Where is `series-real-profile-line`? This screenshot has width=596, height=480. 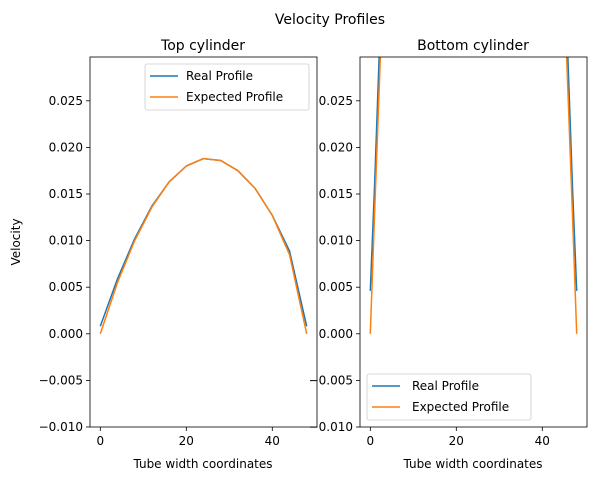 series-real-profile-line is located at coordinates (203, 242).